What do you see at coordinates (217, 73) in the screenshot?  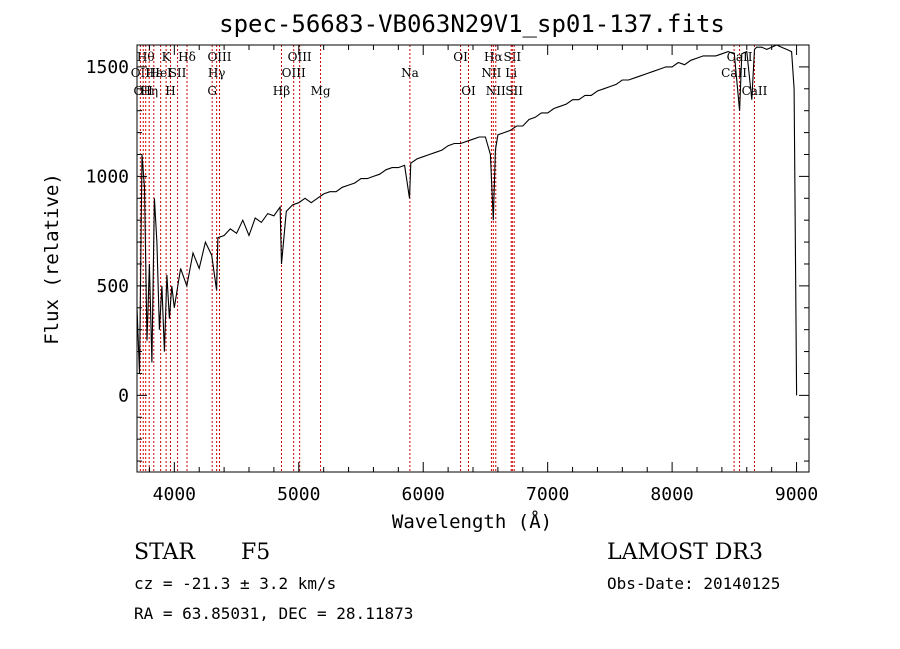 I see `spectral-line-label: Hγ` at bounding box center [217, 73].